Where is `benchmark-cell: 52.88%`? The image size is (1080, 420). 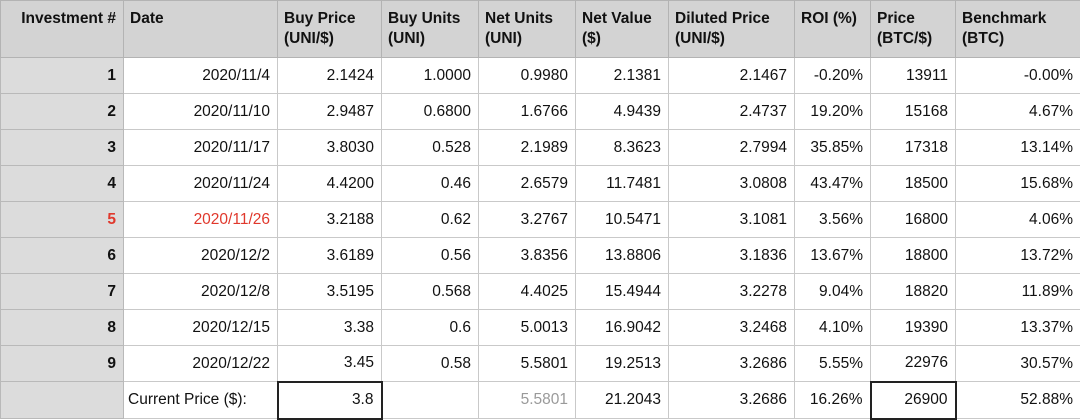
benchmark-cell: 52.88% is located at coordinates (1018, 400).